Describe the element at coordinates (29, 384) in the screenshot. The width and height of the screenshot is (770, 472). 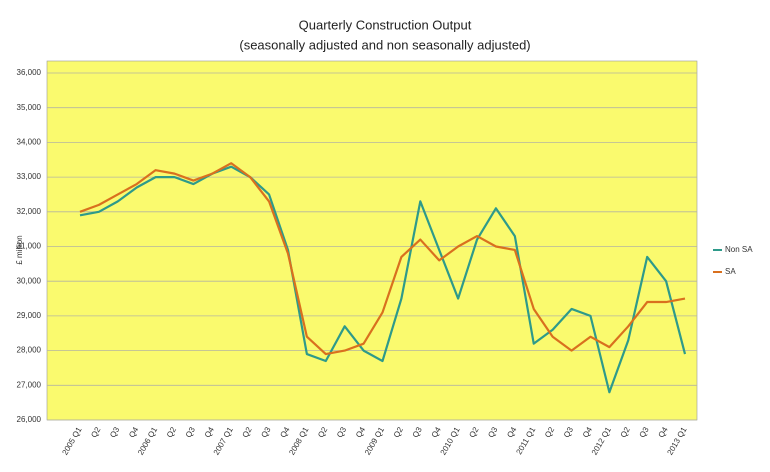
I see `y-tick-label: 27,000` at that location.